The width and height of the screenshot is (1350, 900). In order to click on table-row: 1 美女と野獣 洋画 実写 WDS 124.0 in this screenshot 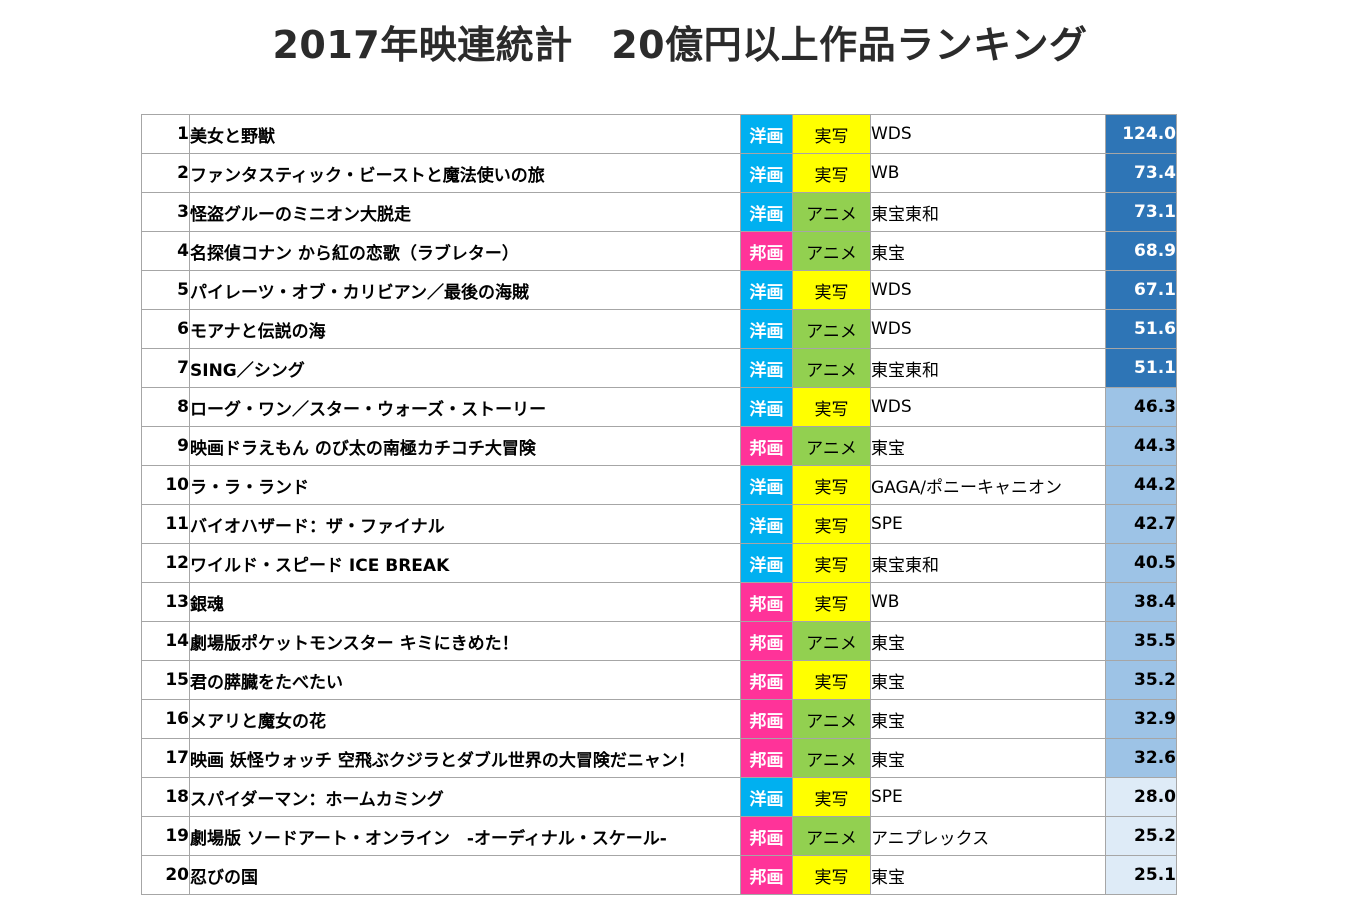, I will do `click(659, 134)`.